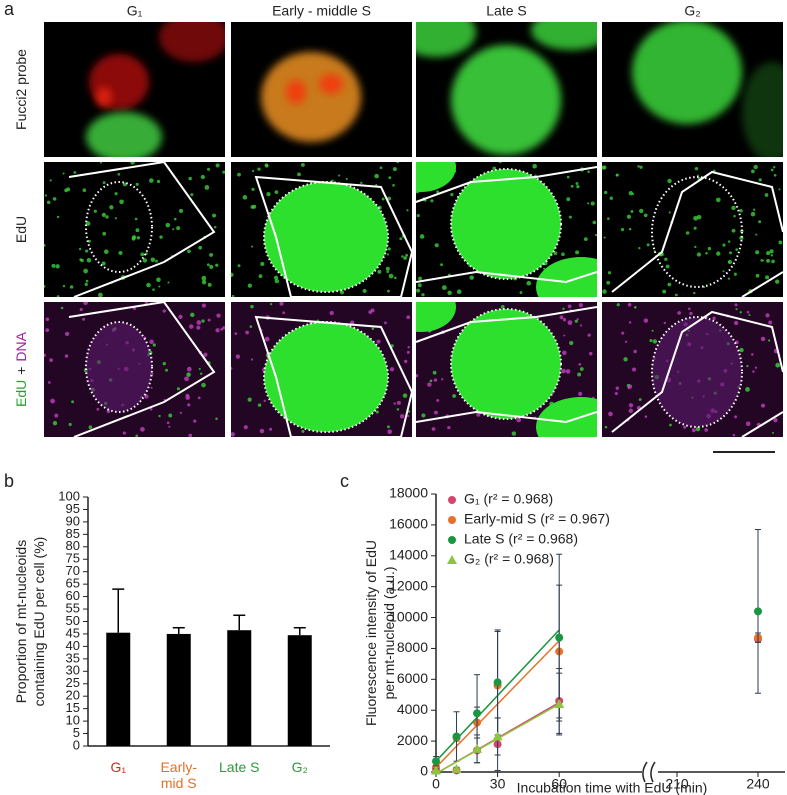 The width and height of the screenshot is (787, 795). What do you see at coordinates (521, 539) in the screenshot?
I see `legend-label: Late S (r² = 0.968)` at bounding box center [521, 539].